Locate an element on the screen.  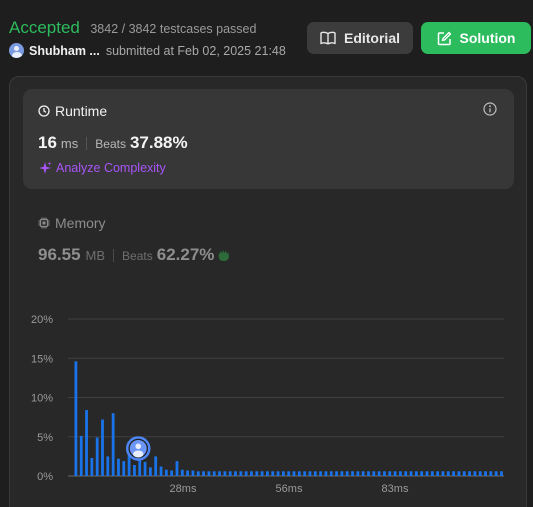
runtime-title: Runtime is located at coordinates (72, 111).